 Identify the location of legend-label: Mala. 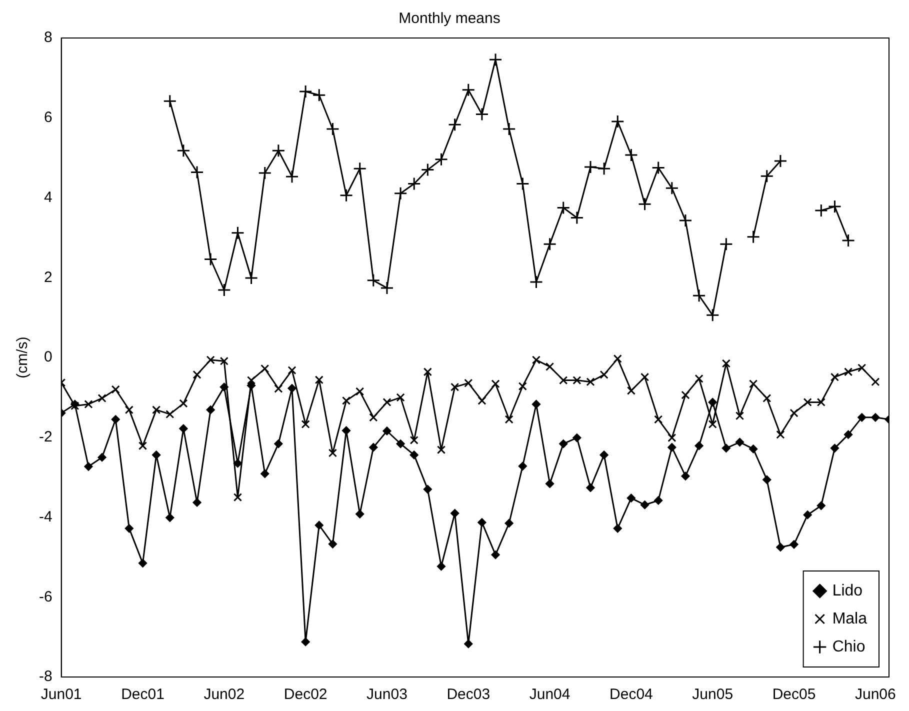
(850, 619).